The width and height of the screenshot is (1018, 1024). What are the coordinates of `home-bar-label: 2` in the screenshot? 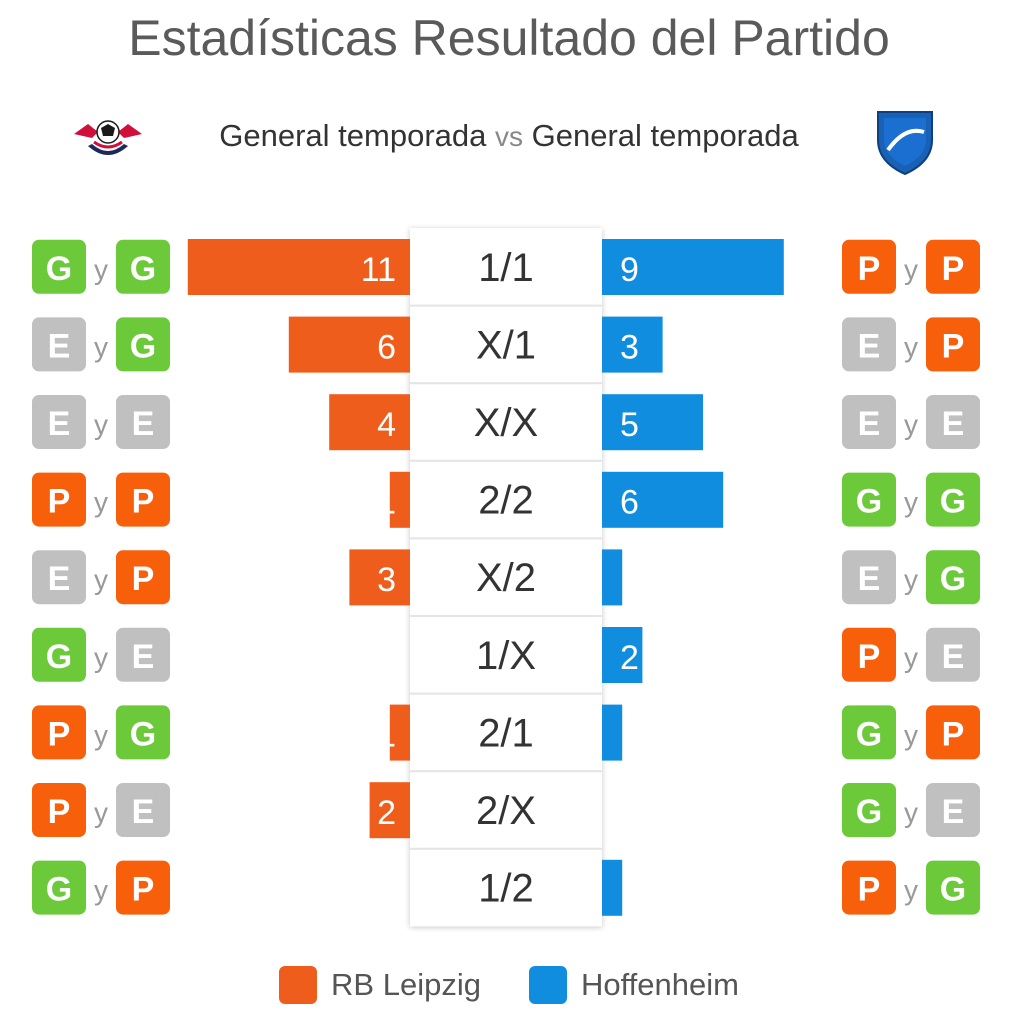 It's located at (386, 813).